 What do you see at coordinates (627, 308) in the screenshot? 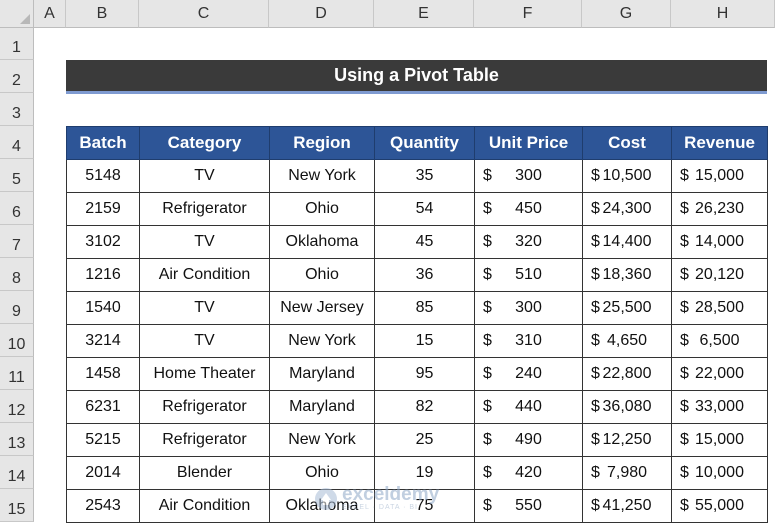
I see `cell-cost: $25,500` at bounding box center [627, 308].